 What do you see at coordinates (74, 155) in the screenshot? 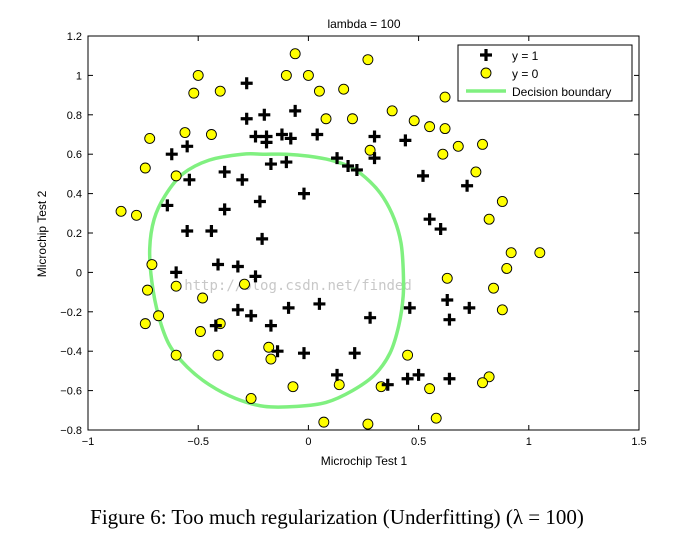
I see `y-tick-label: 0.6` at bounding box center [74, 155].